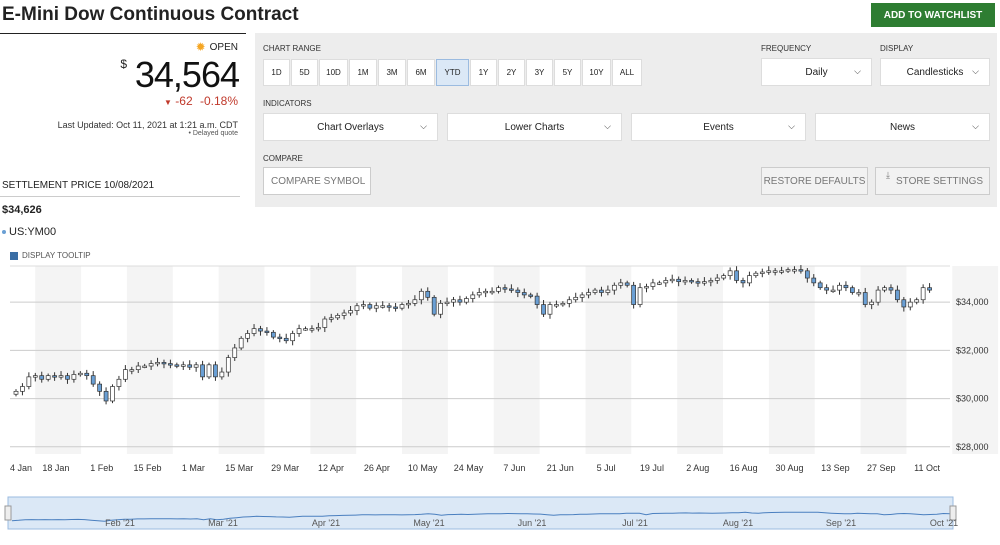  I want to click on range-button-6m: 6M, so click(421, 72).